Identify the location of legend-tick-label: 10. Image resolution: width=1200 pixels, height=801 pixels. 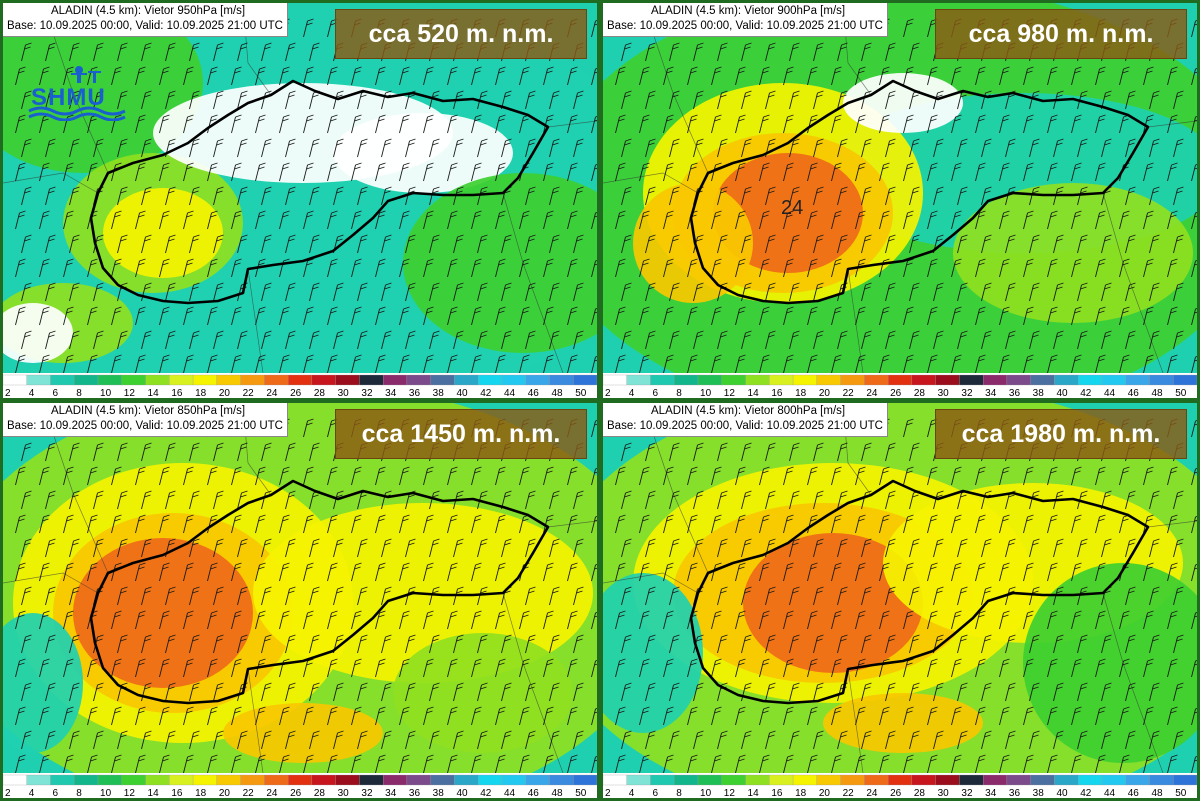
(706, 393).